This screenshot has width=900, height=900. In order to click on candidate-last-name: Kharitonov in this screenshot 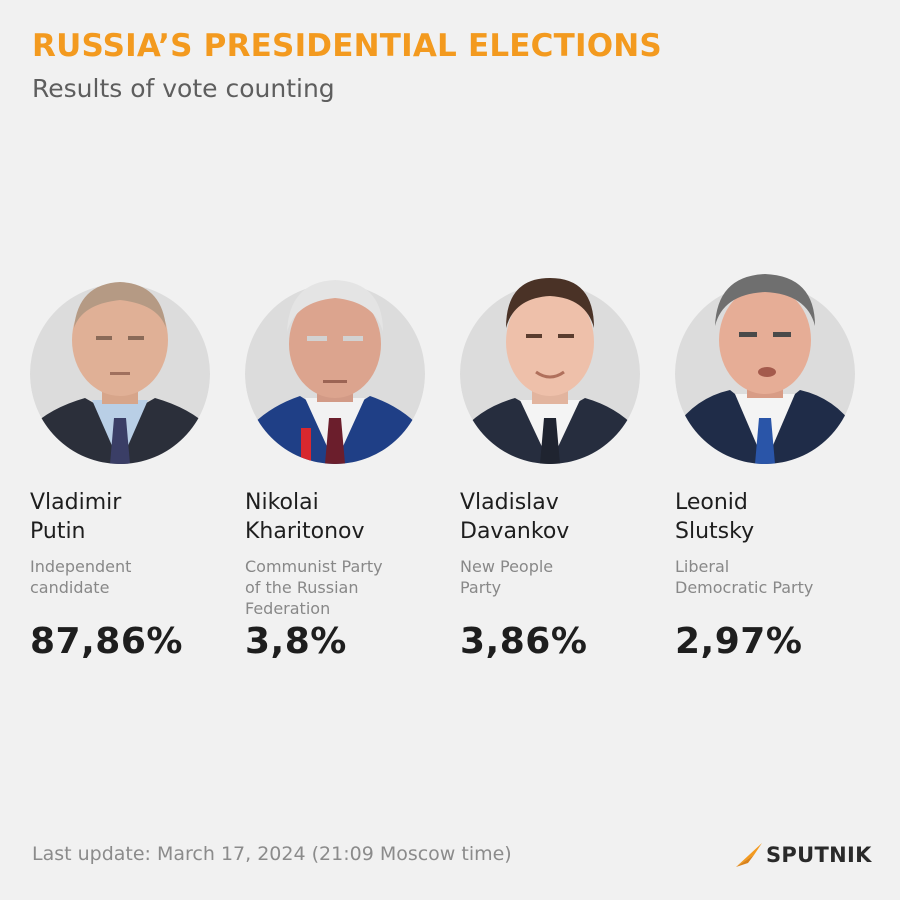, I will do `click(305, 531)`.